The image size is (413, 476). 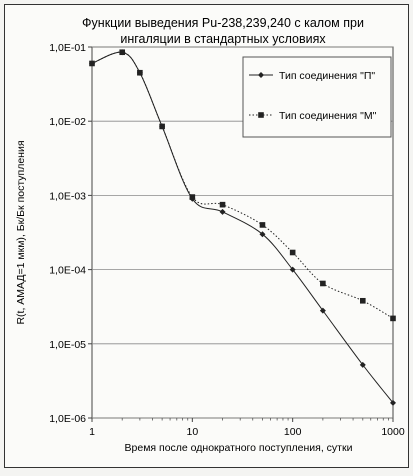 I want to click on legend-label: Тип соединения "П", so click(x=327, y=76).